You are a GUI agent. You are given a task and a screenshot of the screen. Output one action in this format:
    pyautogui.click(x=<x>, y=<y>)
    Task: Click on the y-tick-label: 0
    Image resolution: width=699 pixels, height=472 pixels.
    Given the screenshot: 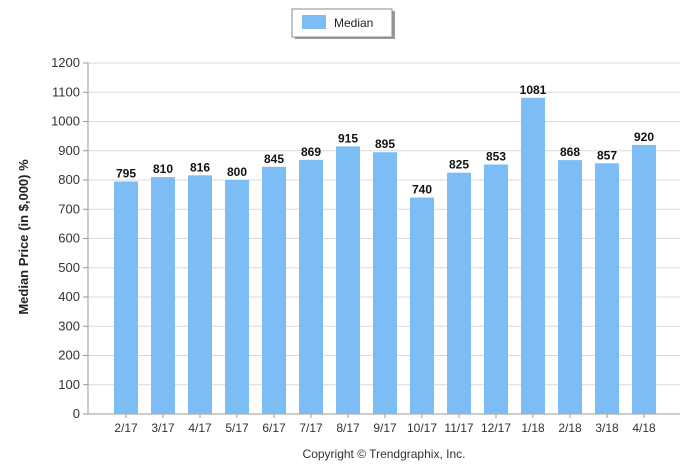 What is the action you would take?
    pyautogui.click(x=76, y=413)
    